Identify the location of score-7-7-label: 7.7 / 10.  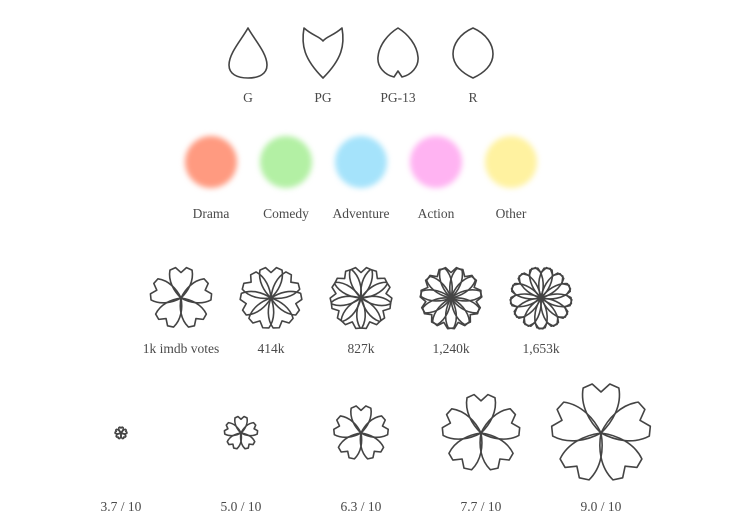
(481, 506).